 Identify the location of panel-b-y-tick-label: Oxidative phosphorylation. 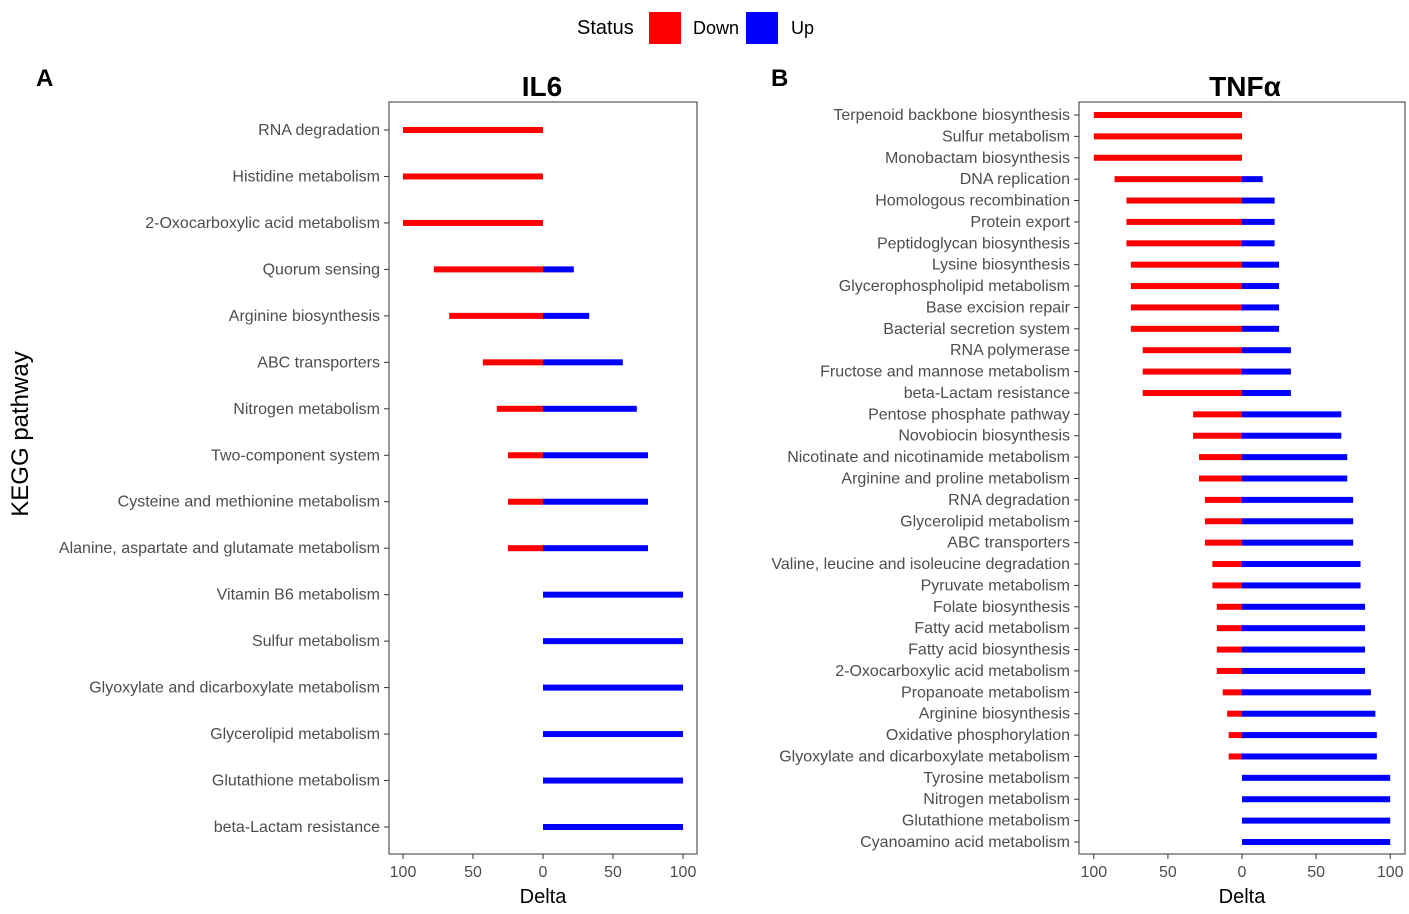
(978, 735).